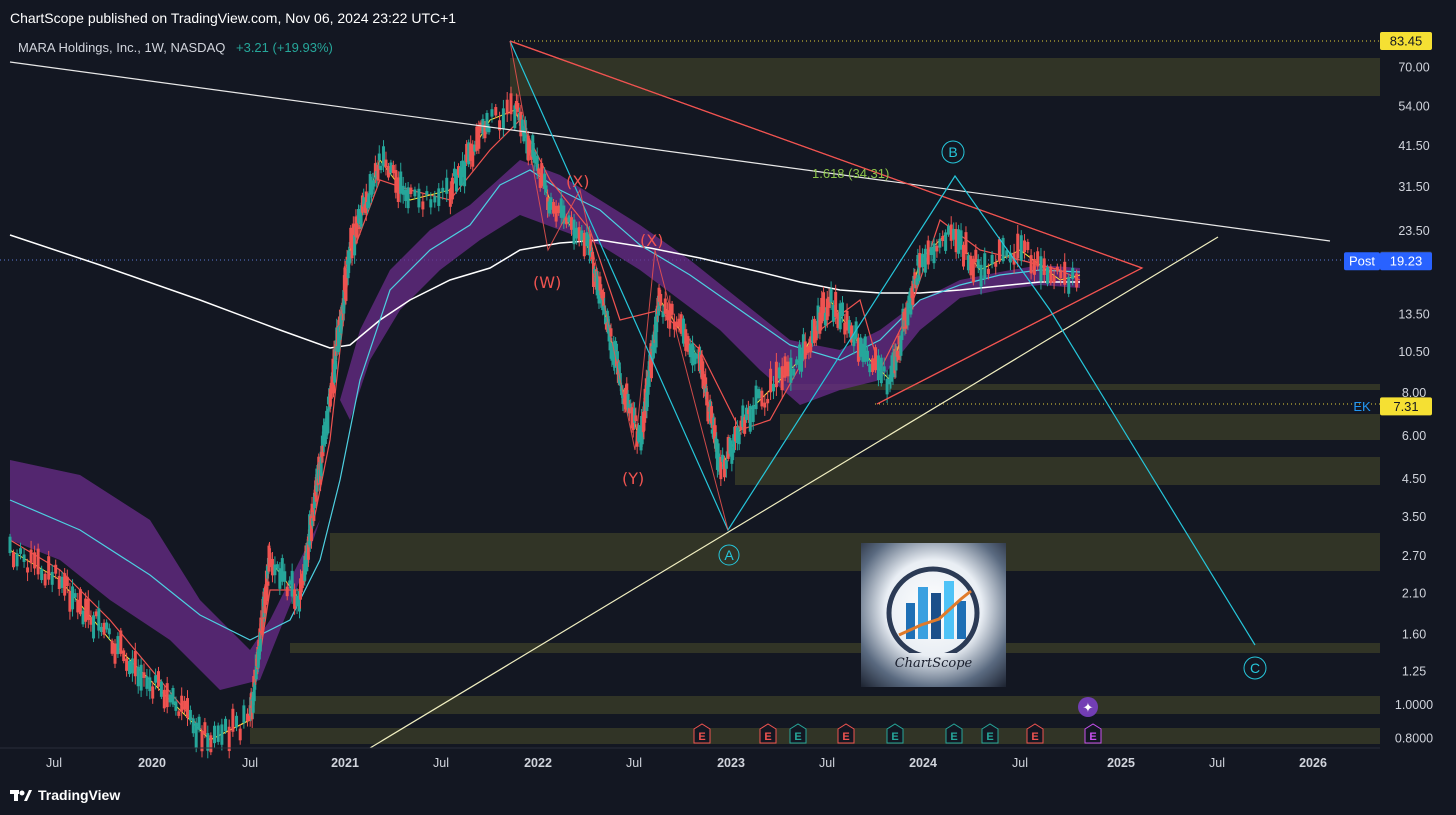  I want to click on red-triangle-top, so click(826, 154).